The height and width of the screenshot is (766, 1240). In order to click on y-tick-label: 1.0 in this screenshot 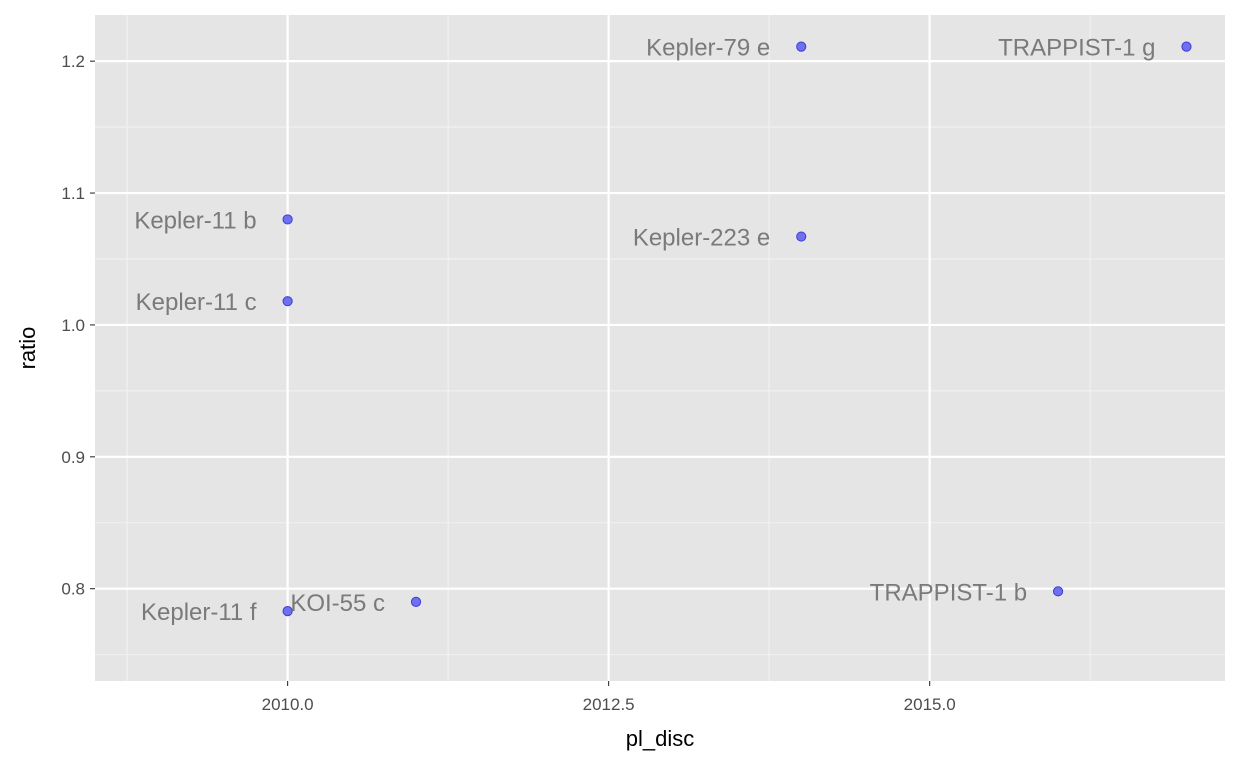, I will do `click(73, 325)`.